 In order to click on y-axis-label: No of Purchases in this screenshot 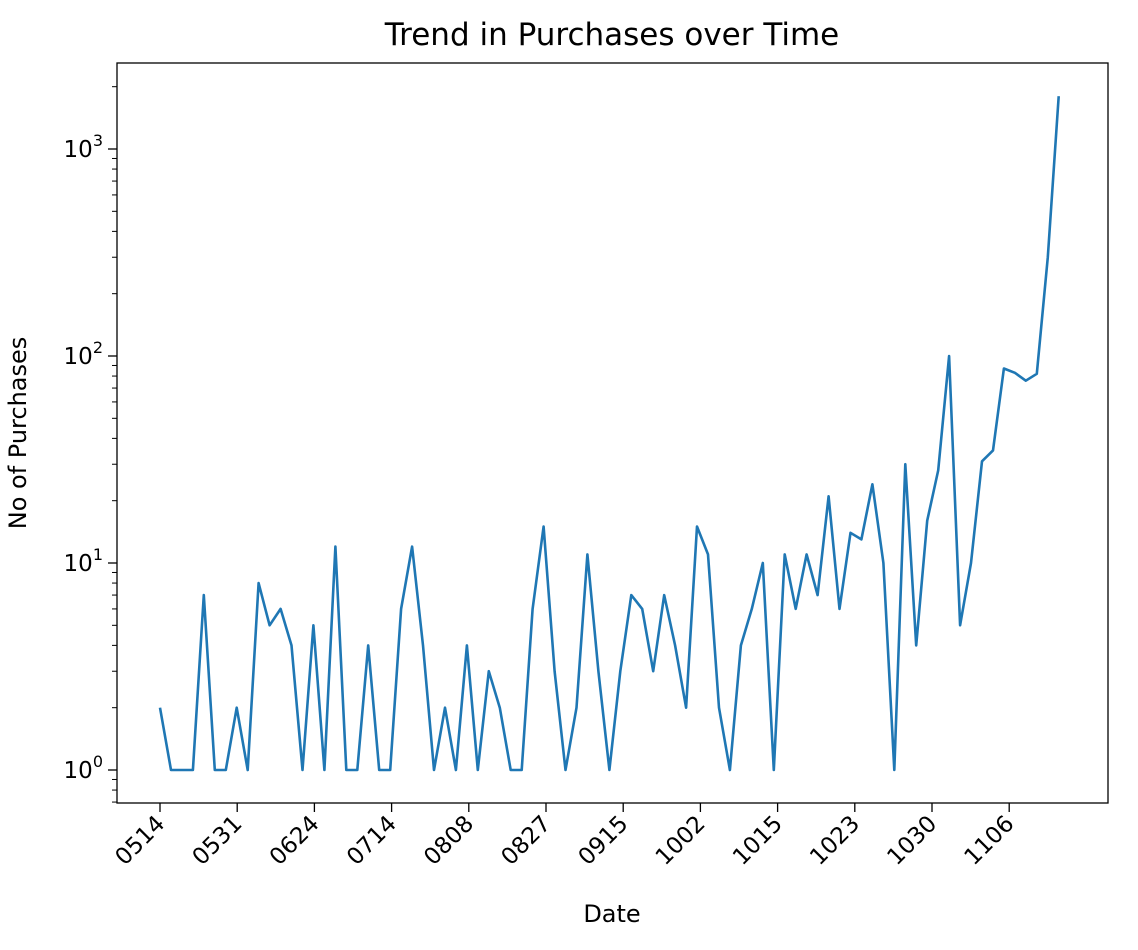, I will do `click(18, 433)`.